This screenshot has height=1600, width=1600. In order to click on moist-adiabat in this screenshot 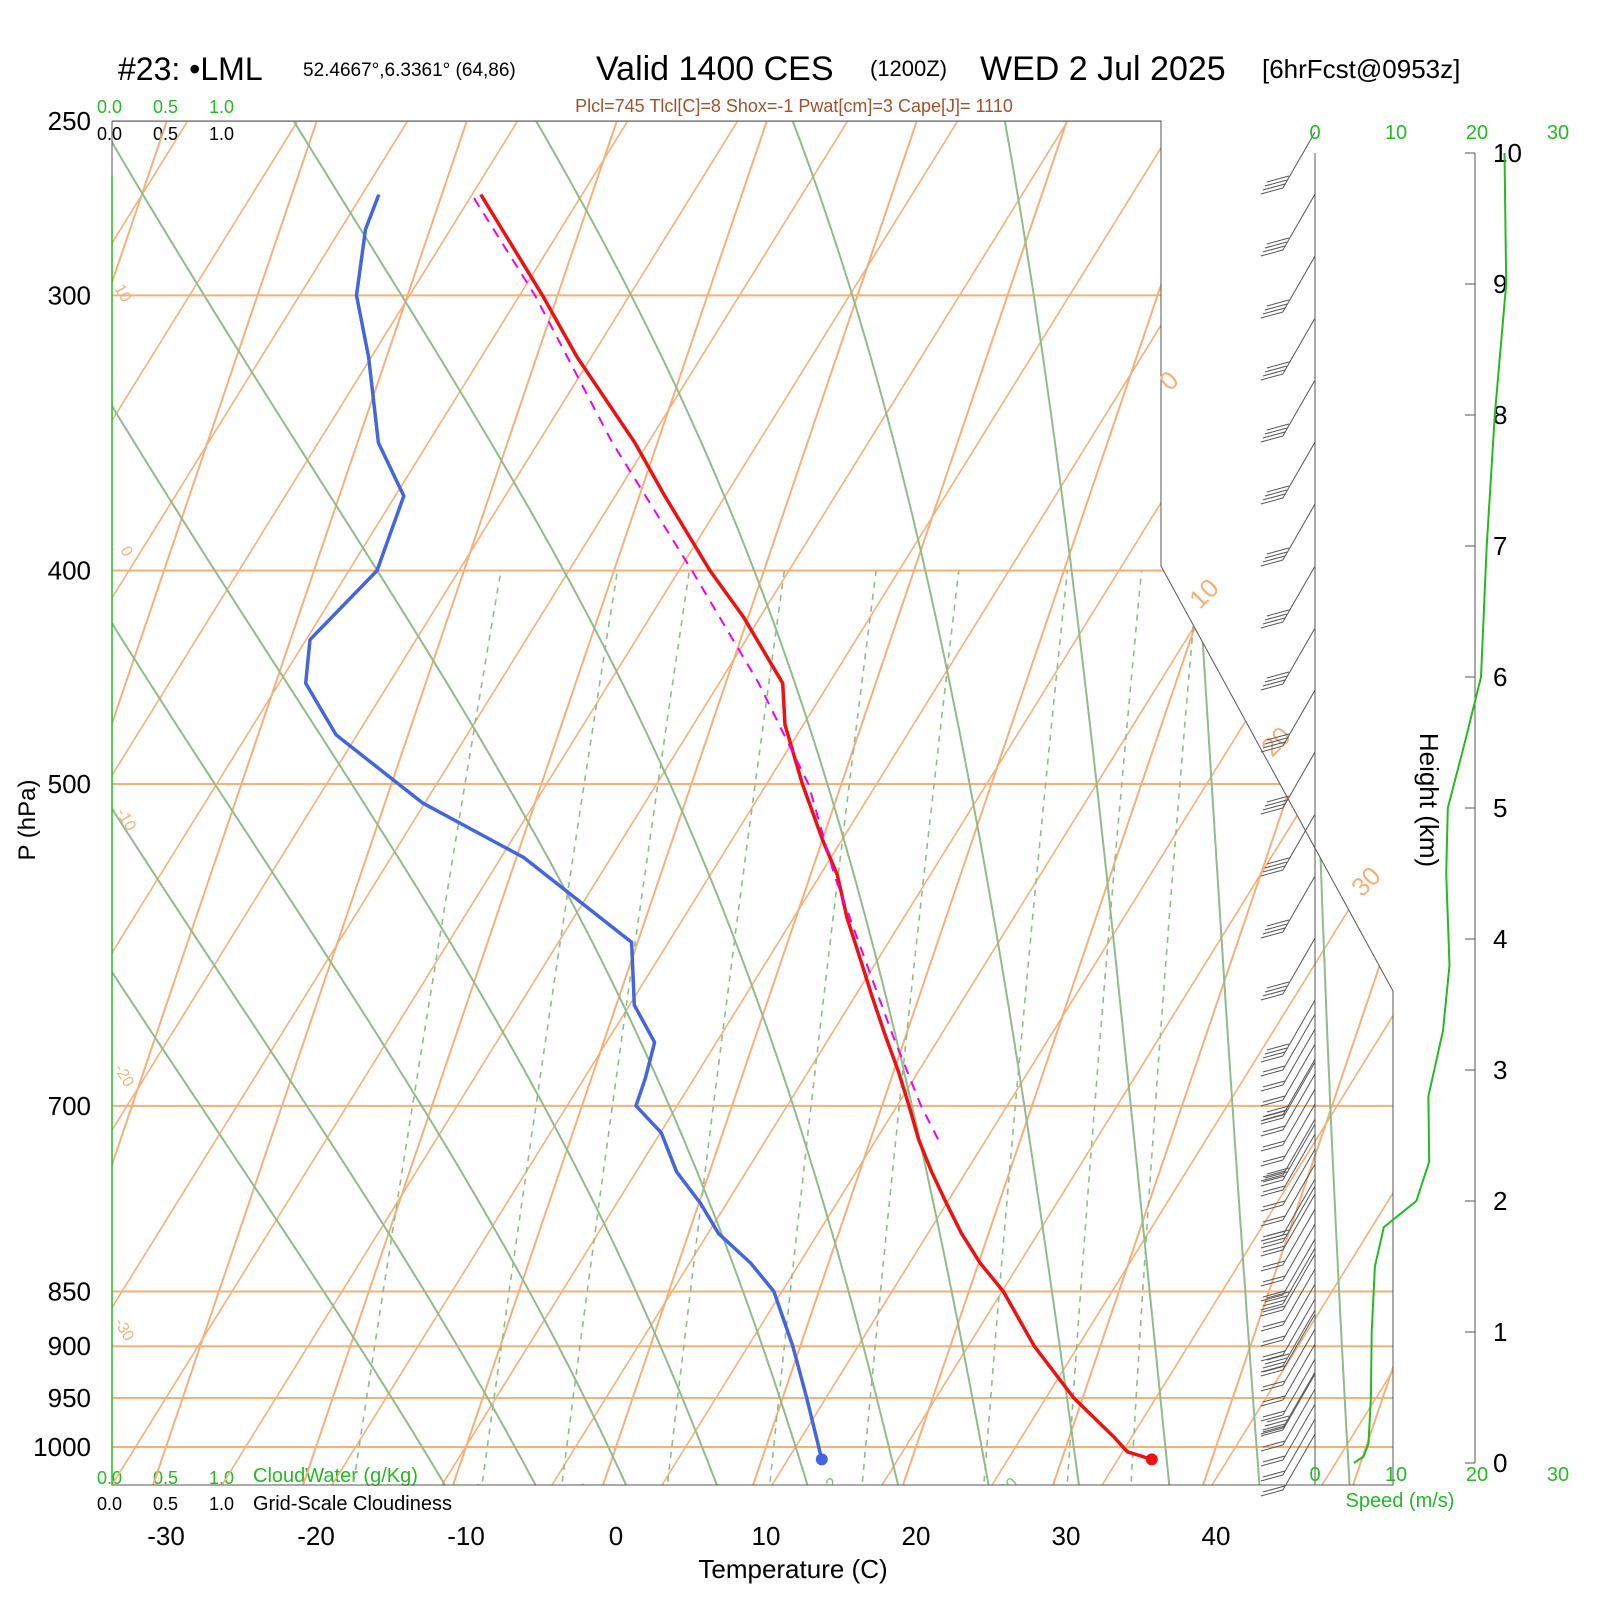, I will do `click(1084, 803)`.